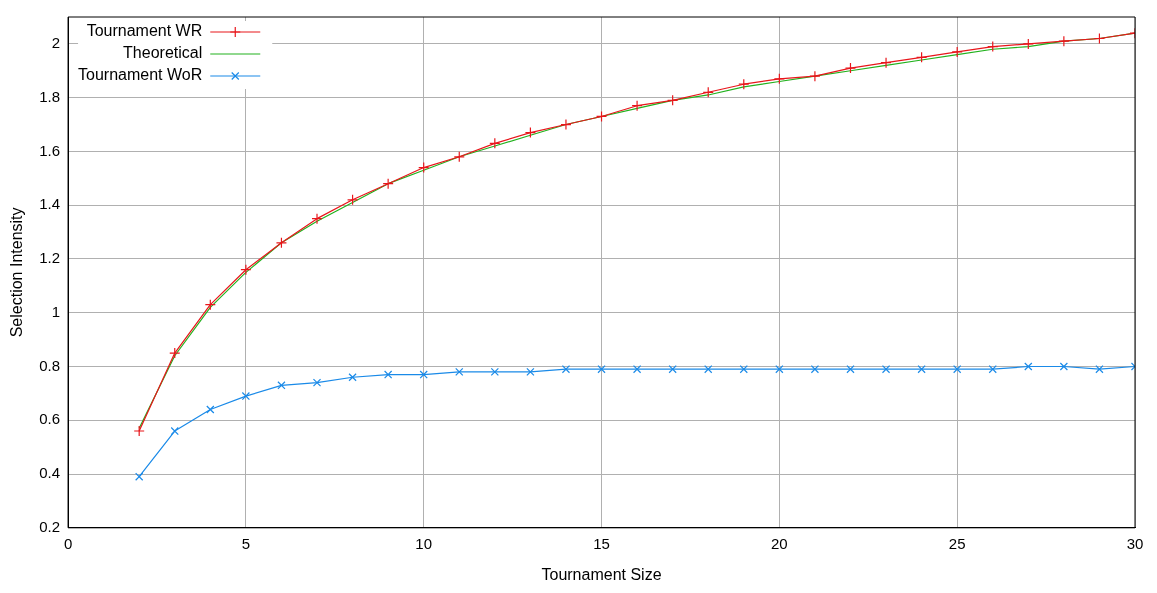  Describe the element at coordinates (50, 419) in the screenshot. I see `y-tick-label: 0.6` at that location.